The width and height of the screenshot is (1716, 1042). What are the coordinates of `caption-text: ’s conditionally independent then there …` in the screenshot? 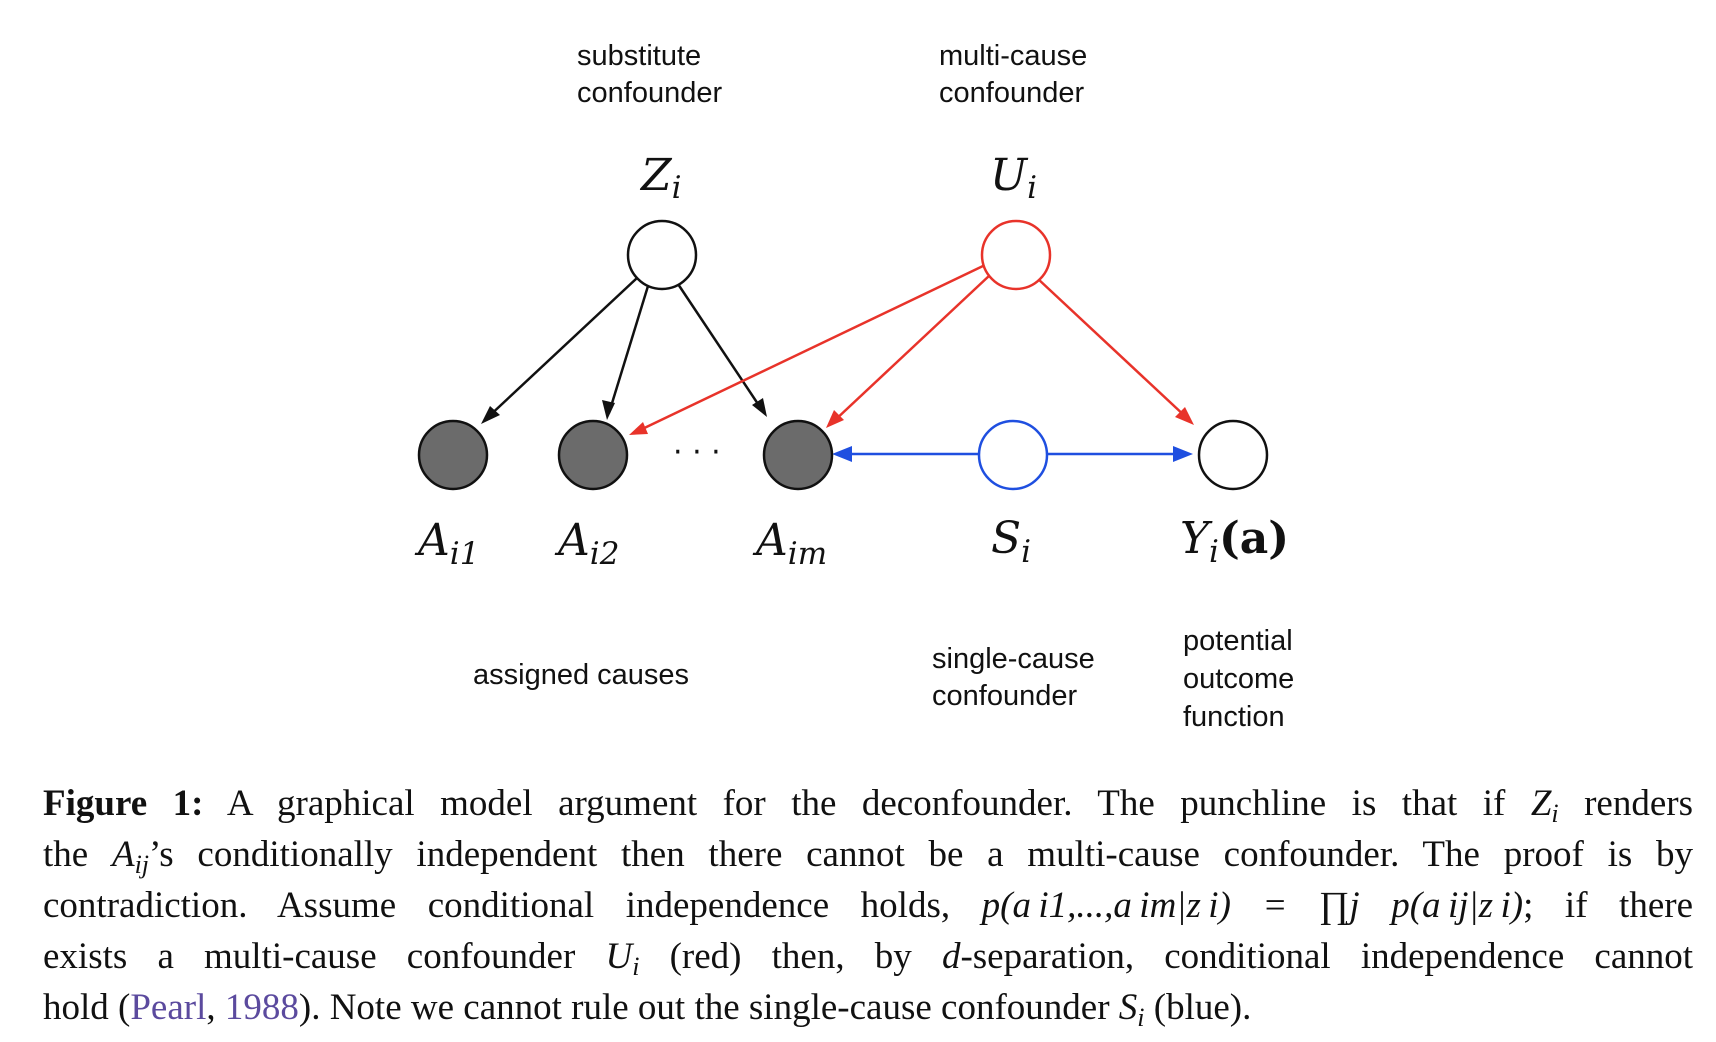 It's located at (921, 854).